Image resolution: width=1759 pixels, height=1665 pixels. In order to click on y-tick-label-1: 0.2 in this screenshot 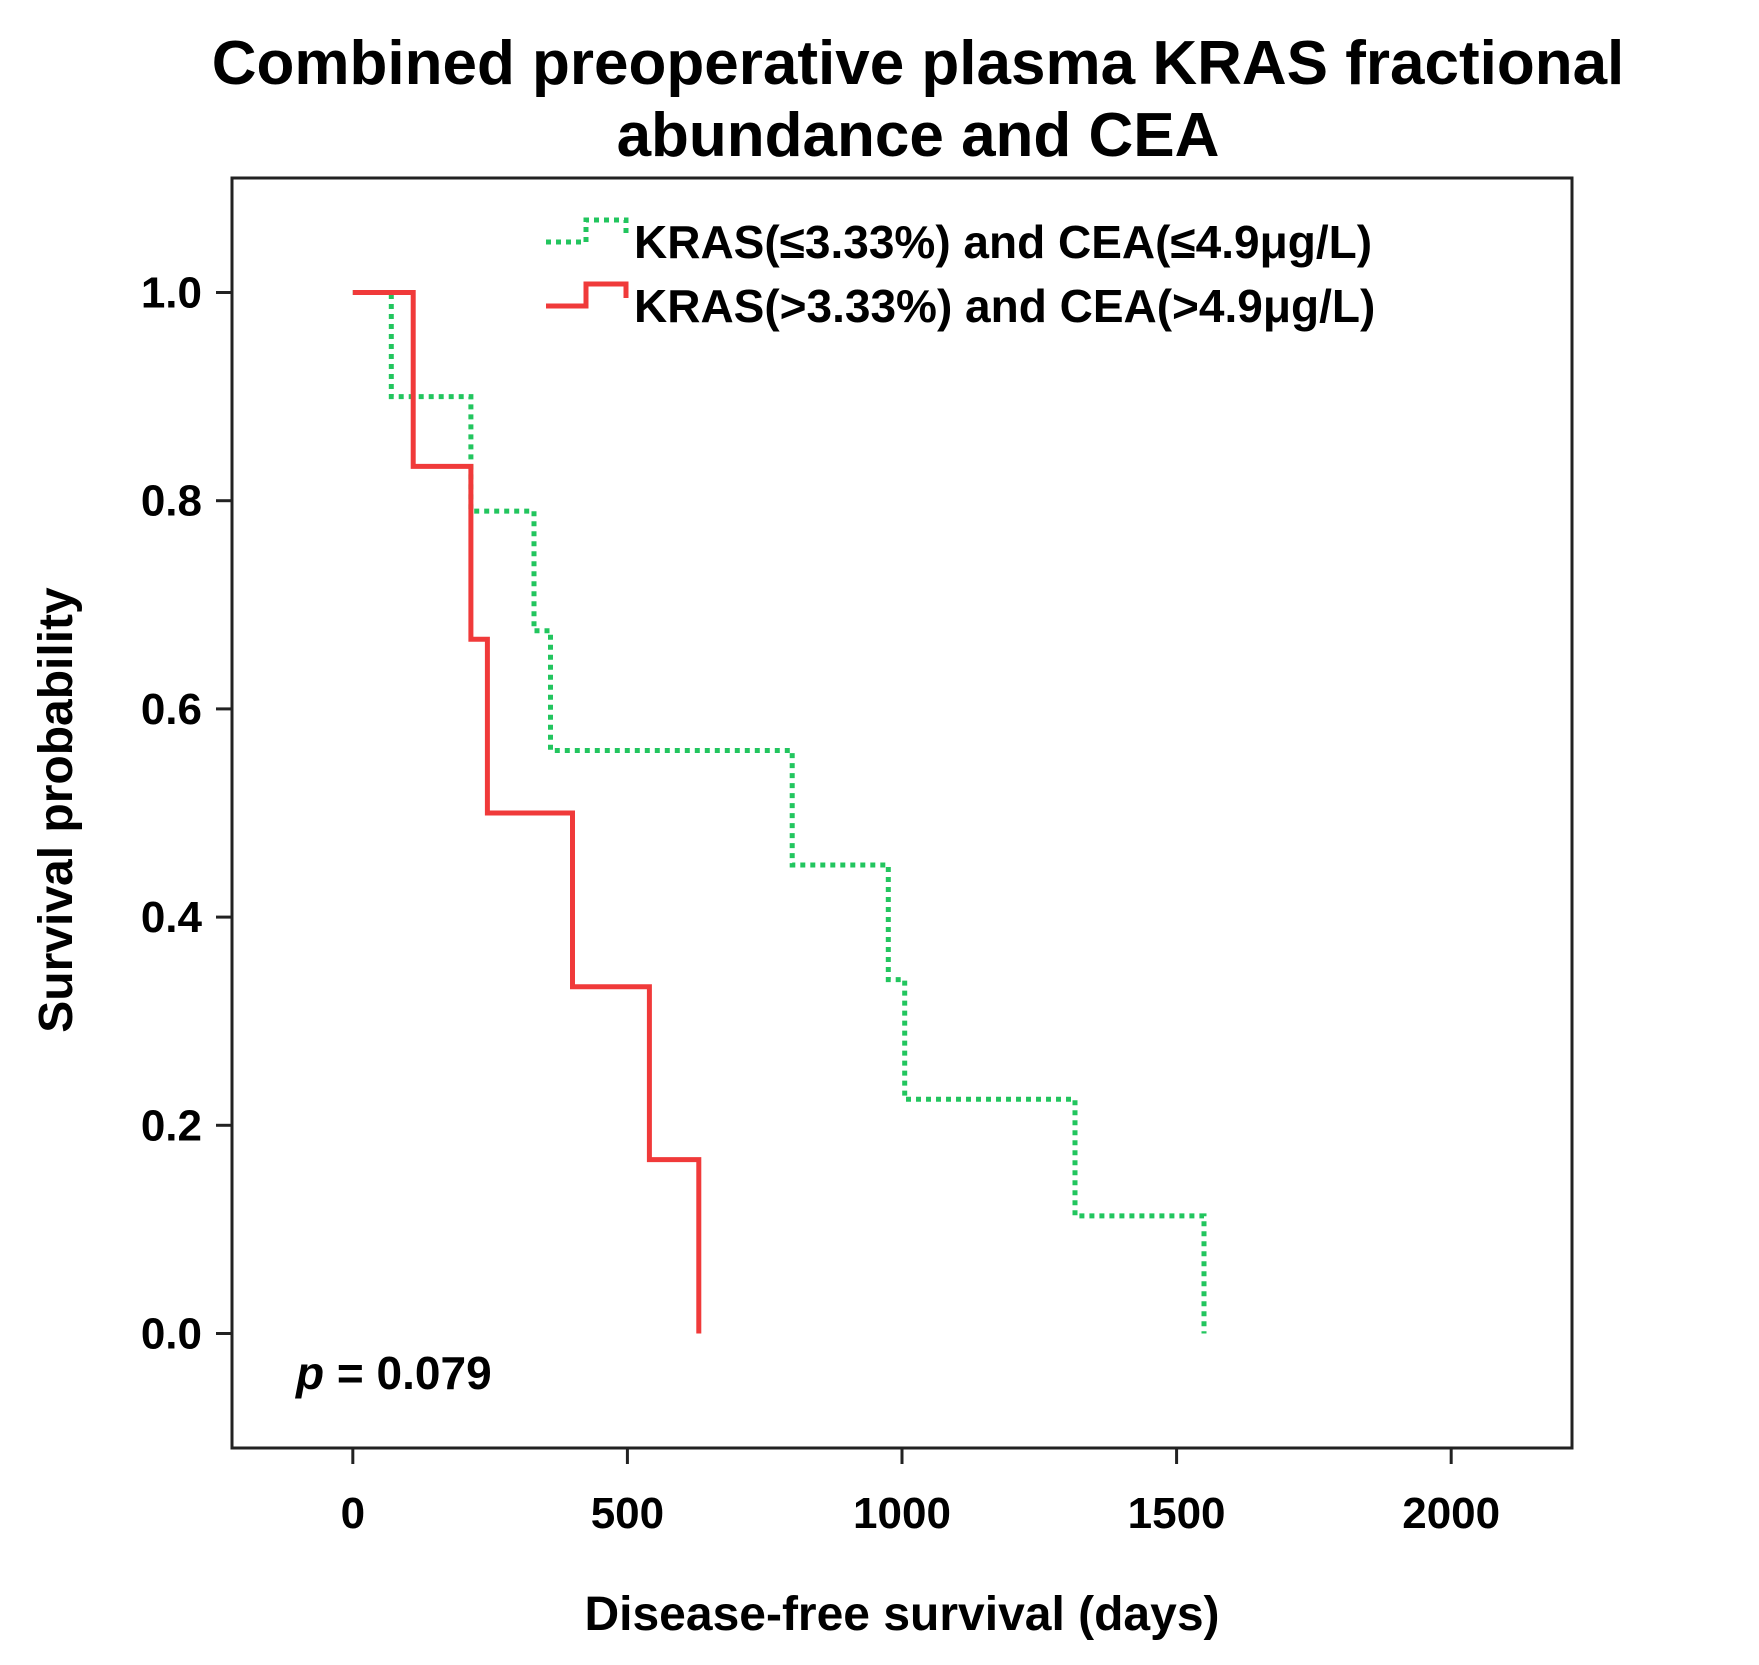, I will do `click(171, 1125)`.